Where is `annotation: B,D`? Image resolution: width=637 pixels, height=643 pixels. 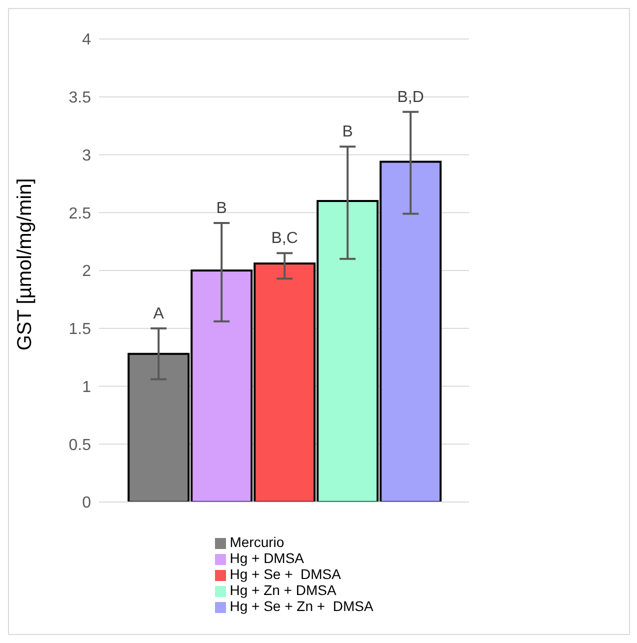
annotation: B,D is located at coordinates (410, 97).